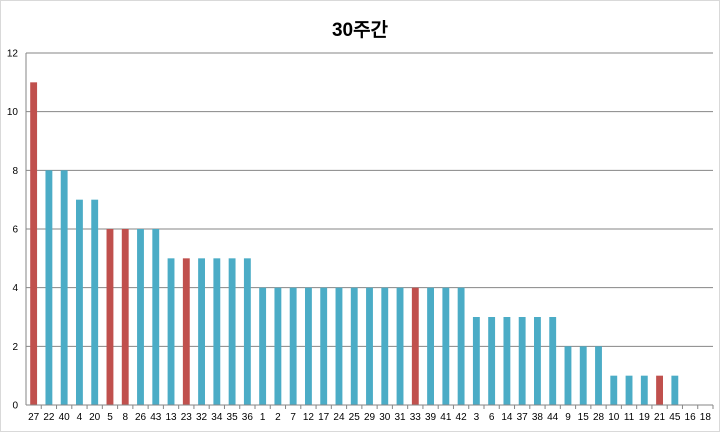 The width and height of the screenshot is (720, 432). I want to click on y-tick-label: 8, so click(15, 171).